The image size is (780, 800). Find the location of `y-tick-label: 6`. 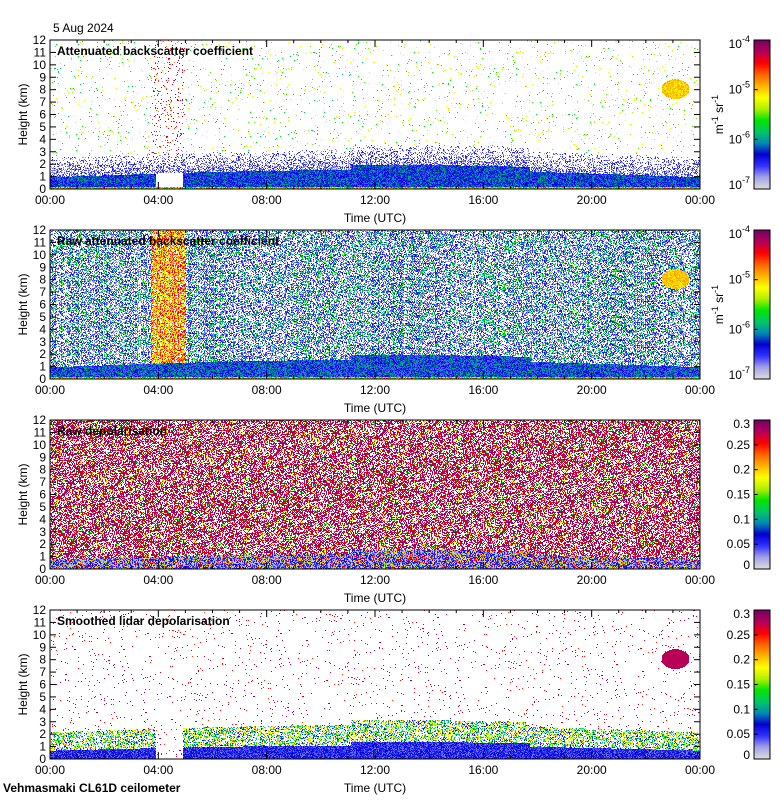

y-tick-label: 6 is located at coordinates (42, 305).